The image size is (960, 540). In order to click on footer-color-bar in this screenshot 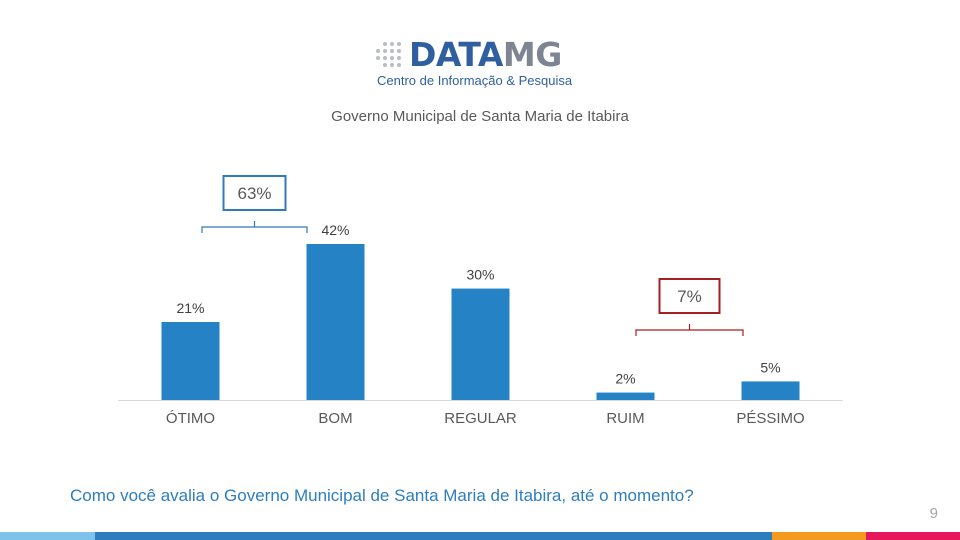, I will do `click(480, 536)`.